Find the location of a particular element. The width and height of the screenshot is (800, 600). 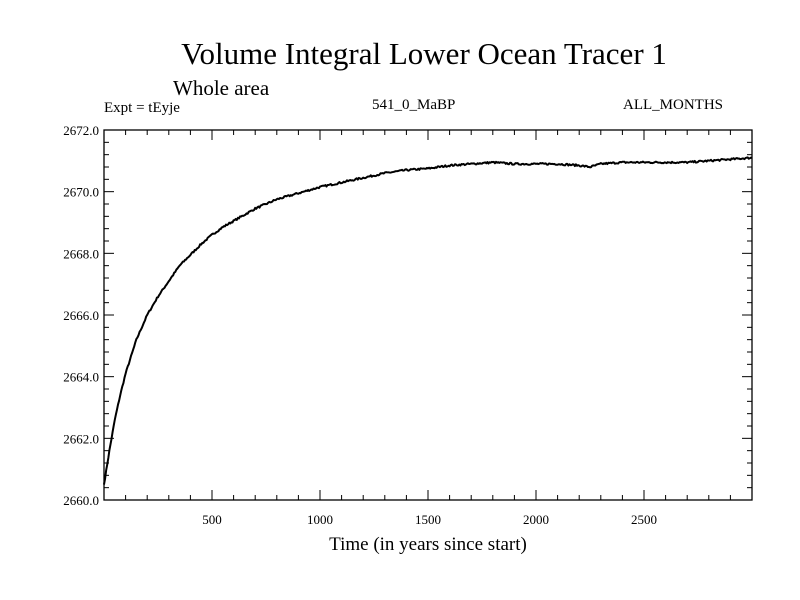

chart-subtitle: Whole area is located at coordinates (221, 88).